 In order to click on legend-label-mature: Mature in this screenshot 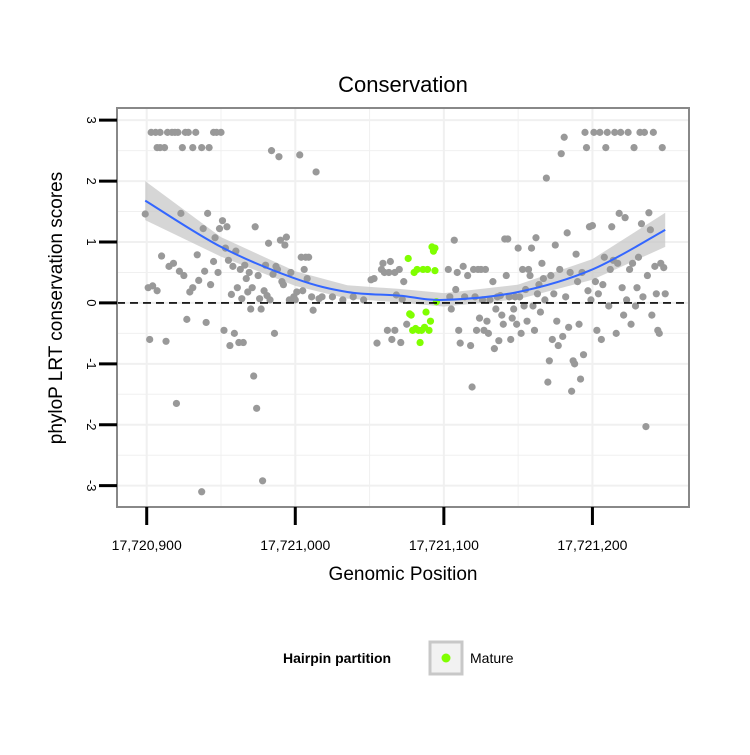, I will do `click(492, 658)`.